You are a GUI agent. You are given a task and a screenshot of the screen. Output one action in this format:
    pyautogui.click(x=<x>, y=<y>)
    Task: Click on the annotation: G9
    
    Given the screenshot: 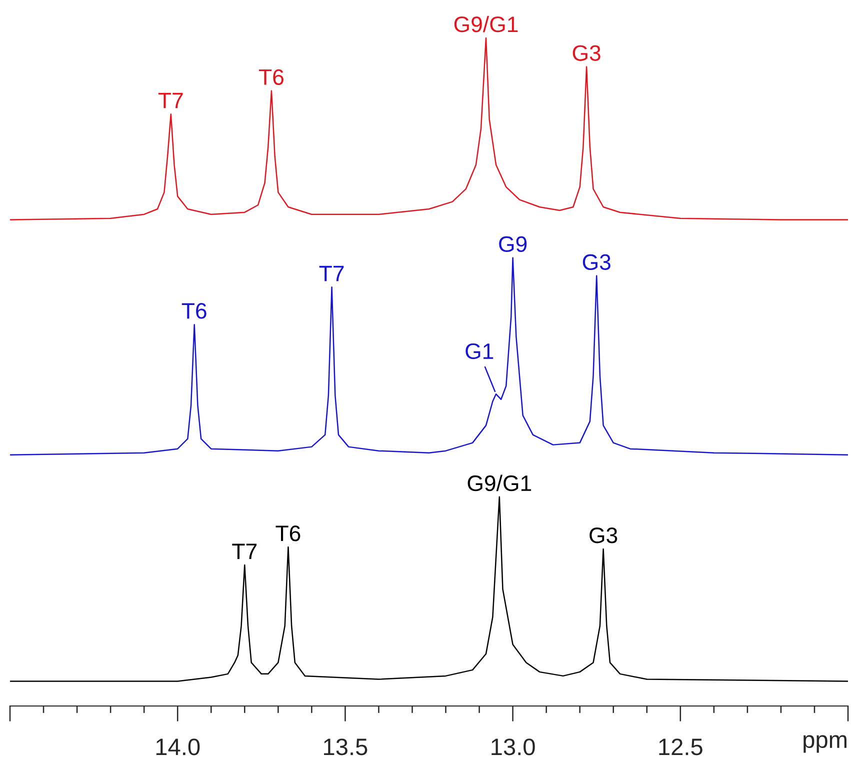 What is the action you would take?
    pyautogui.click(x=513, y=244)
    